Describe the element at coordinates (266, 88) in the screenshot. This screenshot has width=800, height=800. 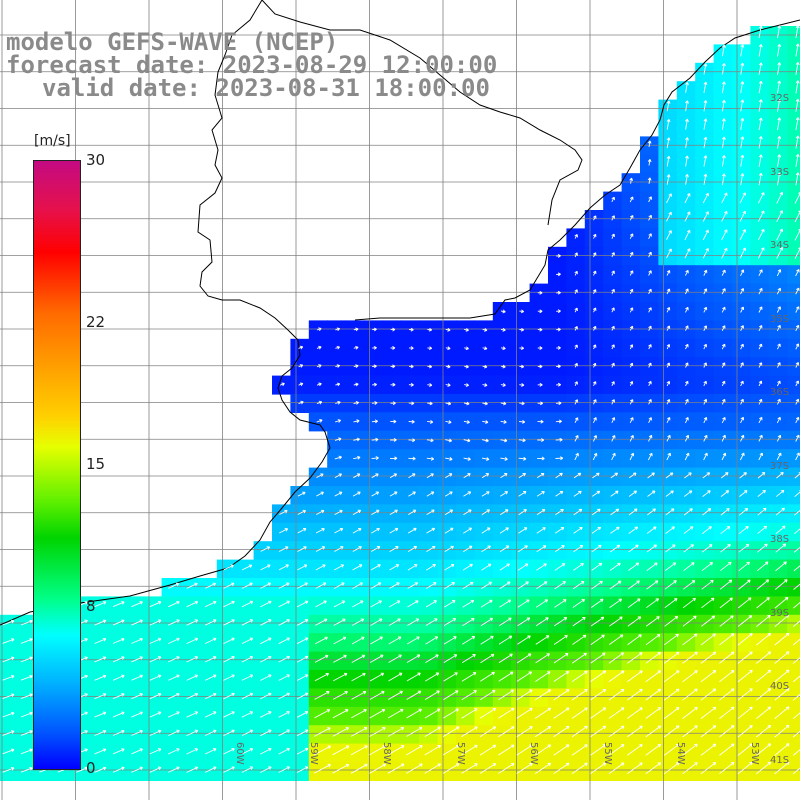
I see `valid-date: valid date: 2023-08-31 18:00:00` at that location.